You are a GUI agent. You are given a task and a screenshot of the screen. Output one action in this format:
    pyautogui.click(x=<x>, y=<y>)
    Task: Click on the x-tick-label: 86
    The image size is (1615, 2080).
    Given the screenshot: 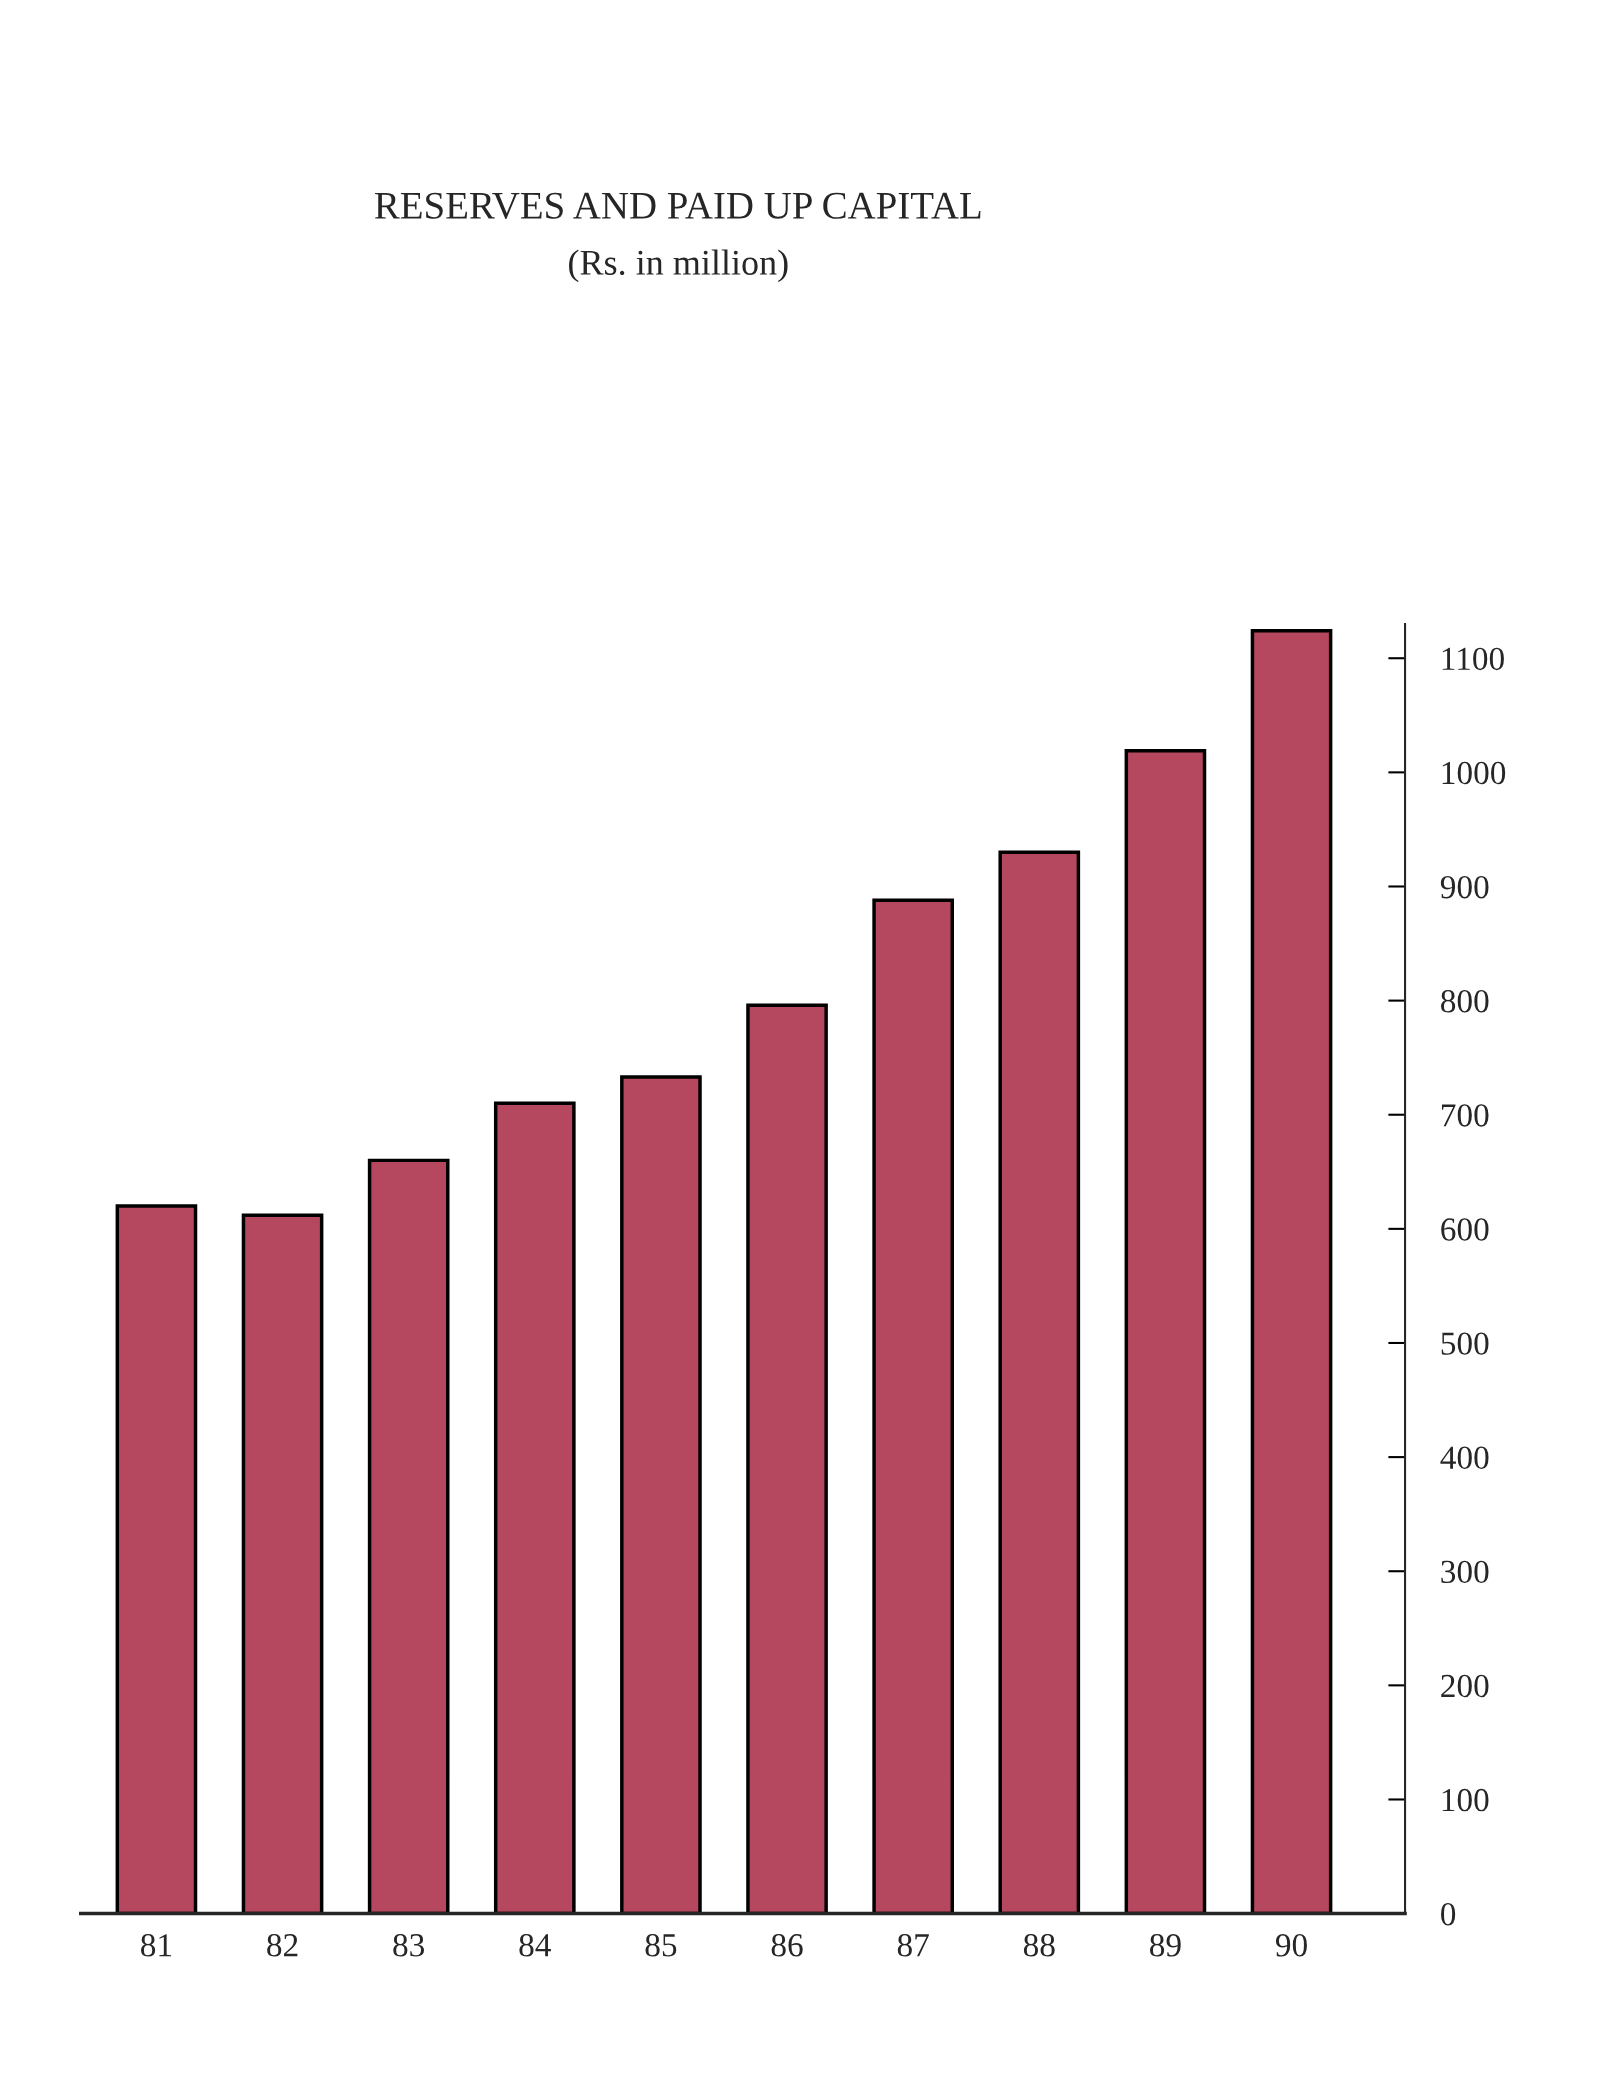 What is the action you would take?
    pyautogui.click(x=787, y=1945)
    